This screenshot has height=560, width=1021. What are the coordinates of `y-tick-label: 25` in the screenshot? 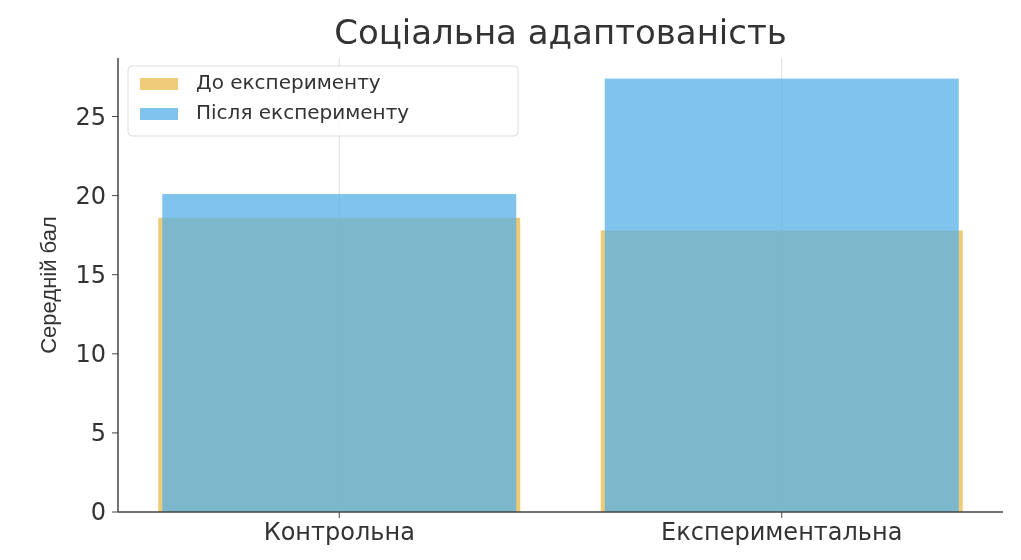 It's located at (90, 116).